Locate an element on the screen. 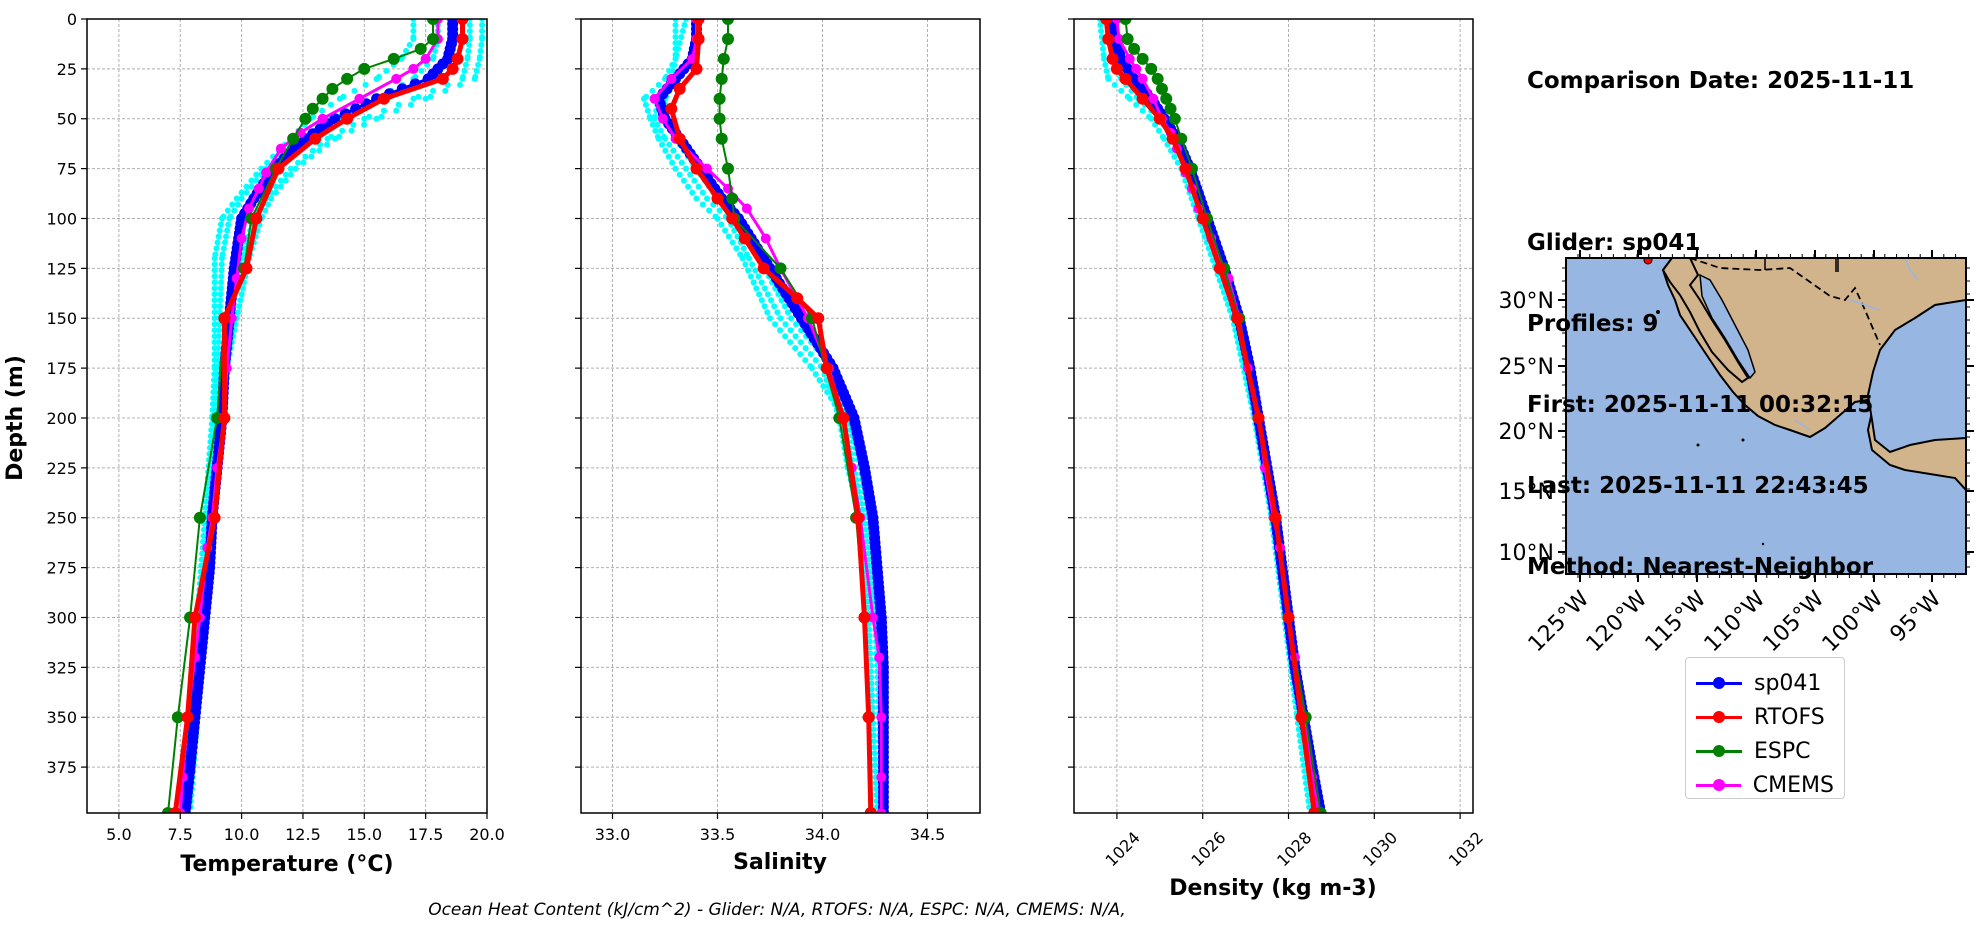 The width and height of the screenshot is (1978, 934). y-tick-label: 125 is located at coordinates (61, 268).